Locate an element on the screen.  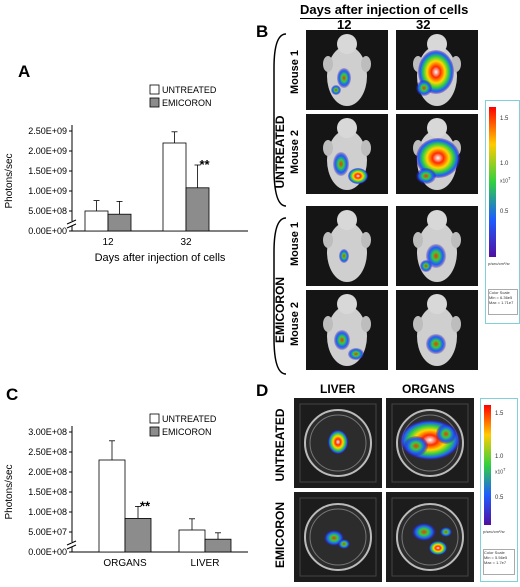
mouse-tile-emicoron-mouse1-day32 is located at coordinates (437, 246).